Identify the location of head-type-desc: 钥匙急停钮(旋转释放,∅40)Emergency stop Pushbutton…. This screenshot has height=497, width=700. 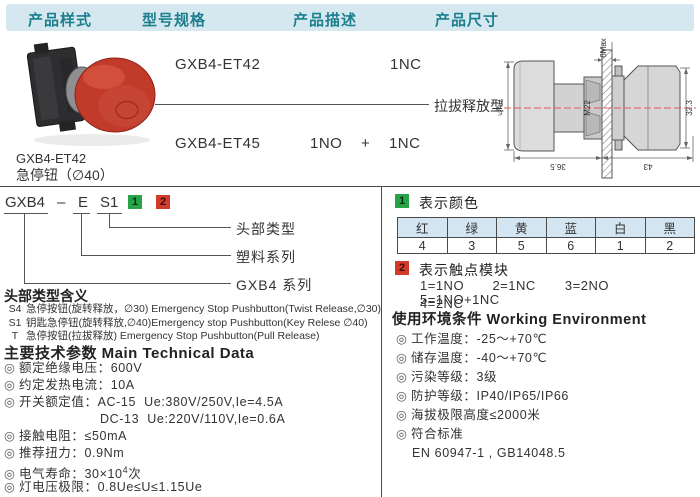
(197, 322).